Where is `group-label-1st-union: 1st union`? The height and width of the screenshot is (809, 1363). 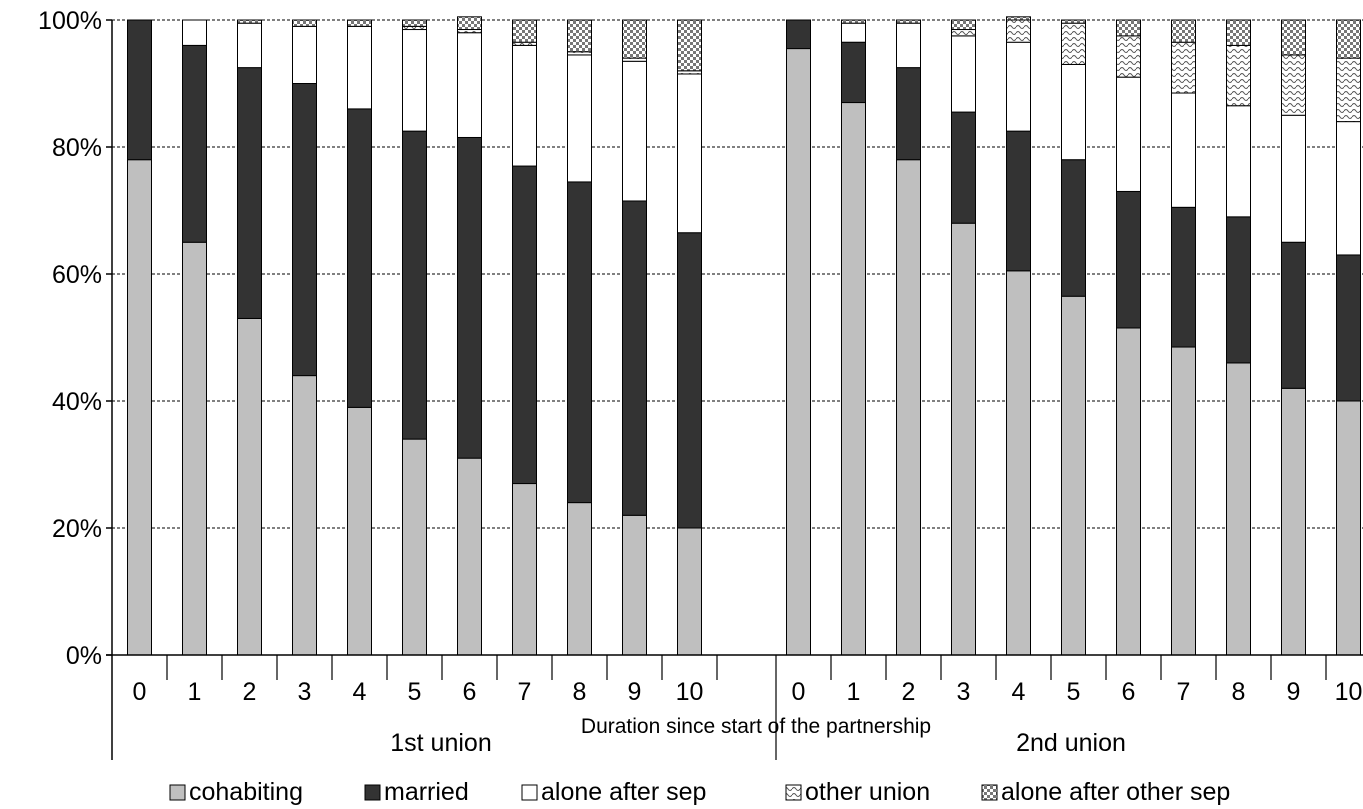 group-label-1st-union: 1st union is located at coordinates (440, 743).